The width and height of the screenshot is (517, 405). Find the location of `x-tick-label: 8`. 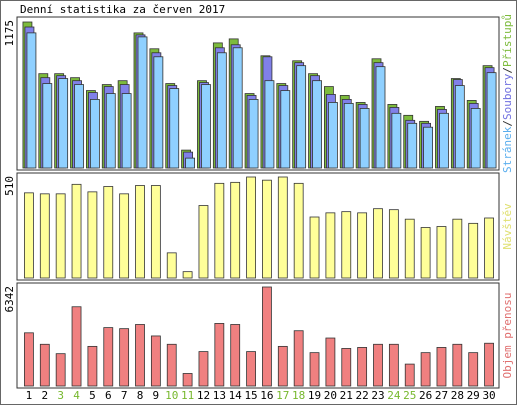

x-tick-label: 8 is located at coordinates (140, 395).